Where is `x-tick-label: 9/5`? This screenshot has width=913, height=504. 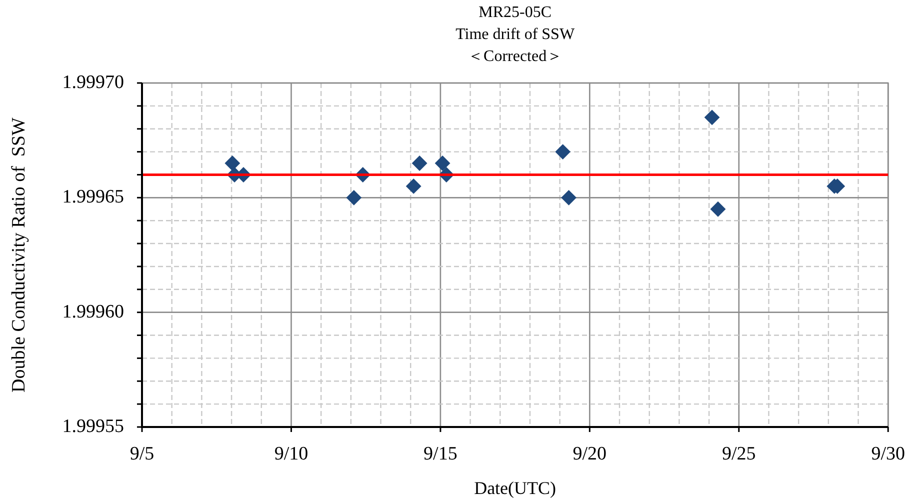 x-tick-label: 9/5 is located at coordinates (142, 453).